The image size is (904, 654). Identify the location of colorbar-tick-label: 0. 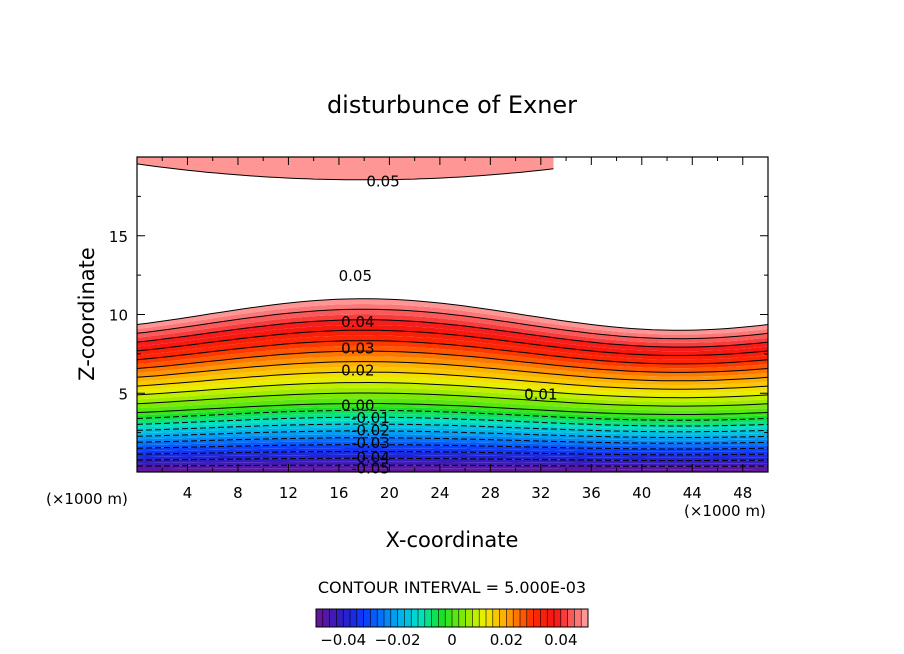
(452, 640).